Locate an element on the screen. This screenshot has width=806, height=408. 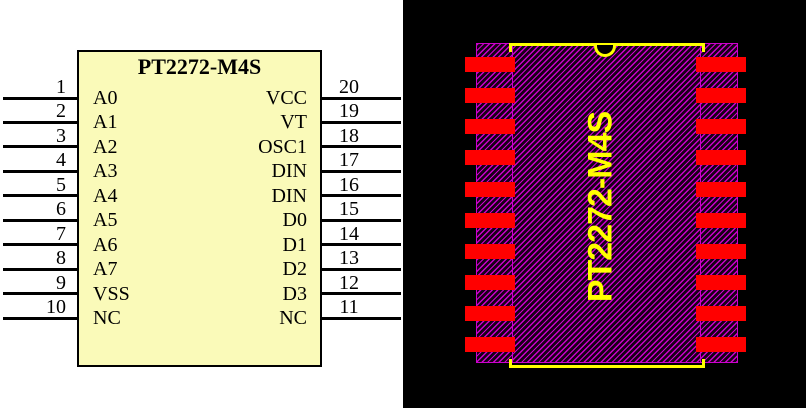
pin-number: 18 is located at coordinates (349, 135).